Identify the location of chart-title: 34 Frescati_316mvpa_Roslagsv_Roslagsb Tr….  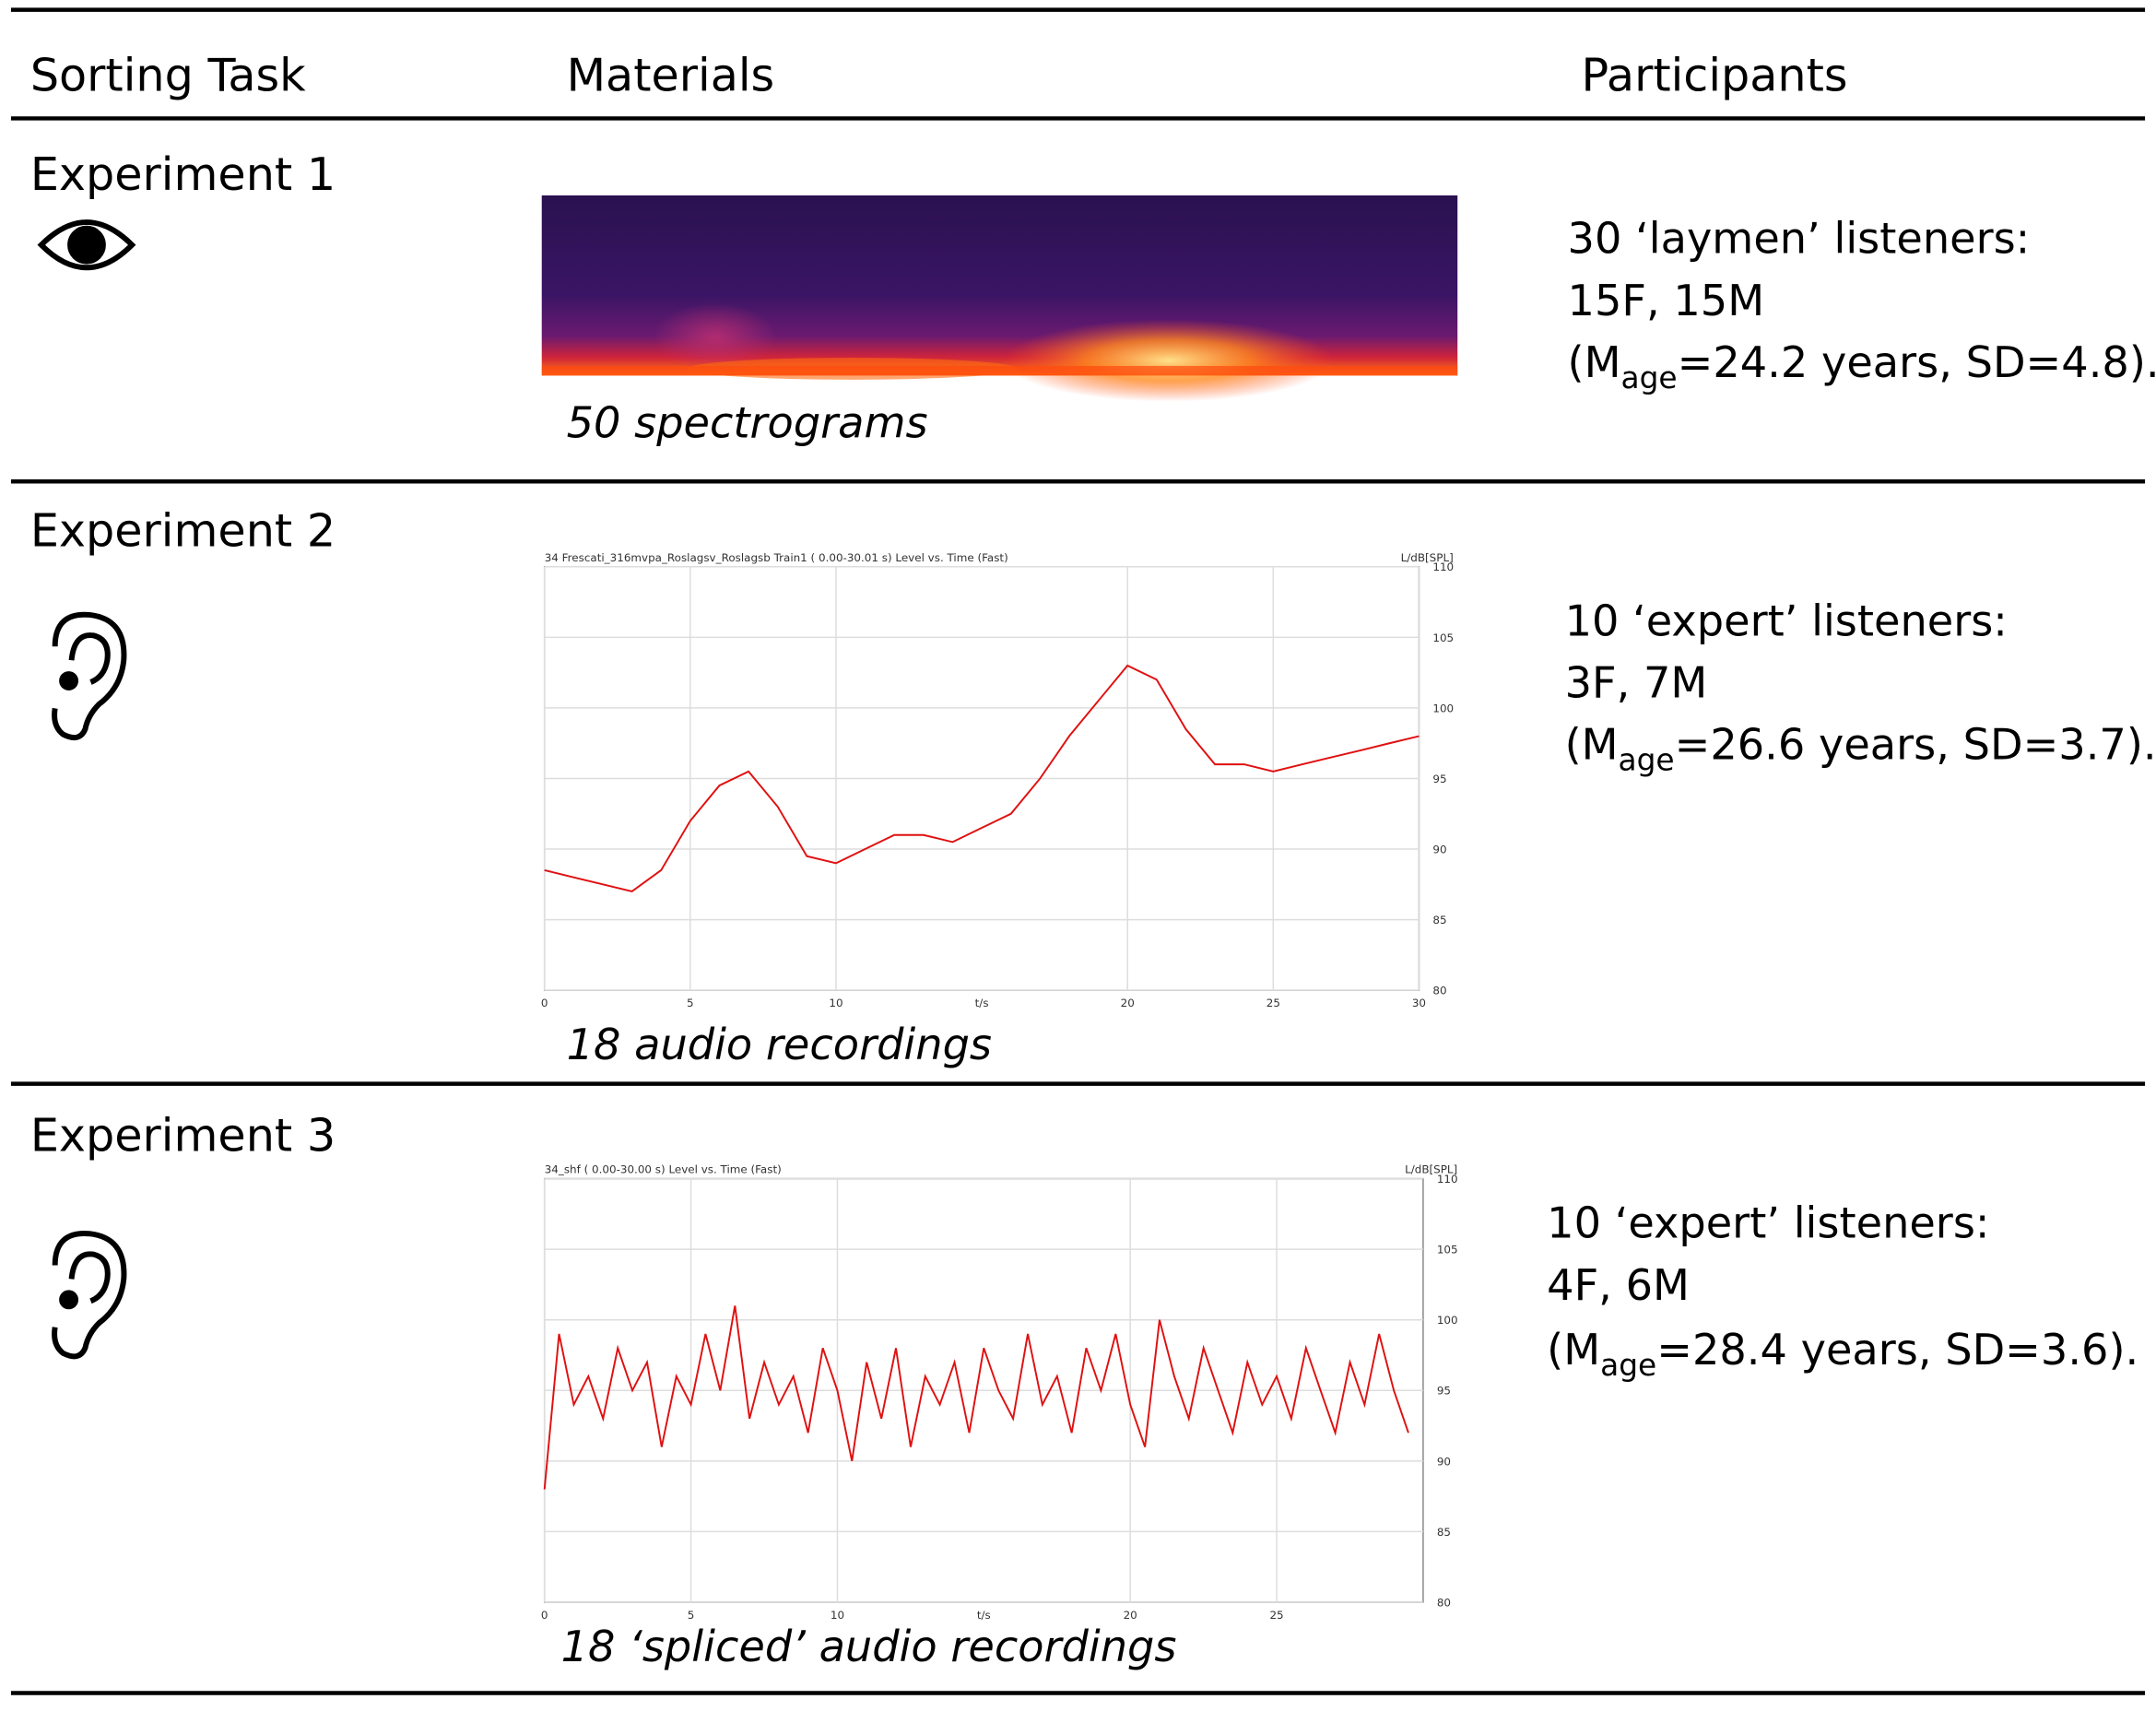
(776, 557).